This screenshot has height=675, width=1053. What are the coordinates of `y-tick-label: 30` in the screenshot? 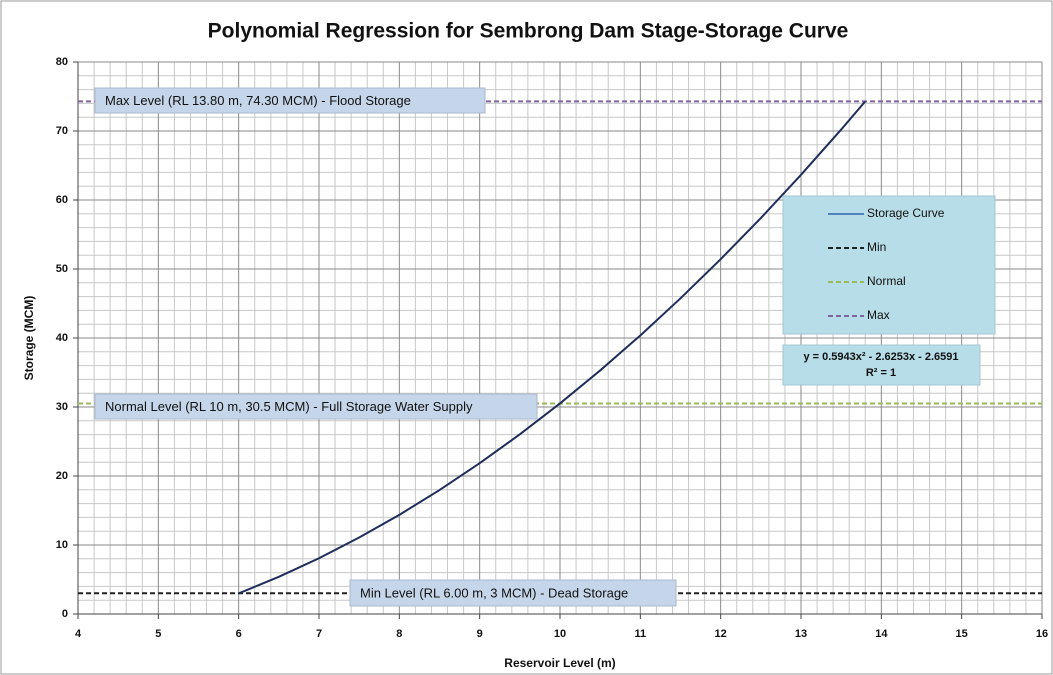 It's located at (62, 407).